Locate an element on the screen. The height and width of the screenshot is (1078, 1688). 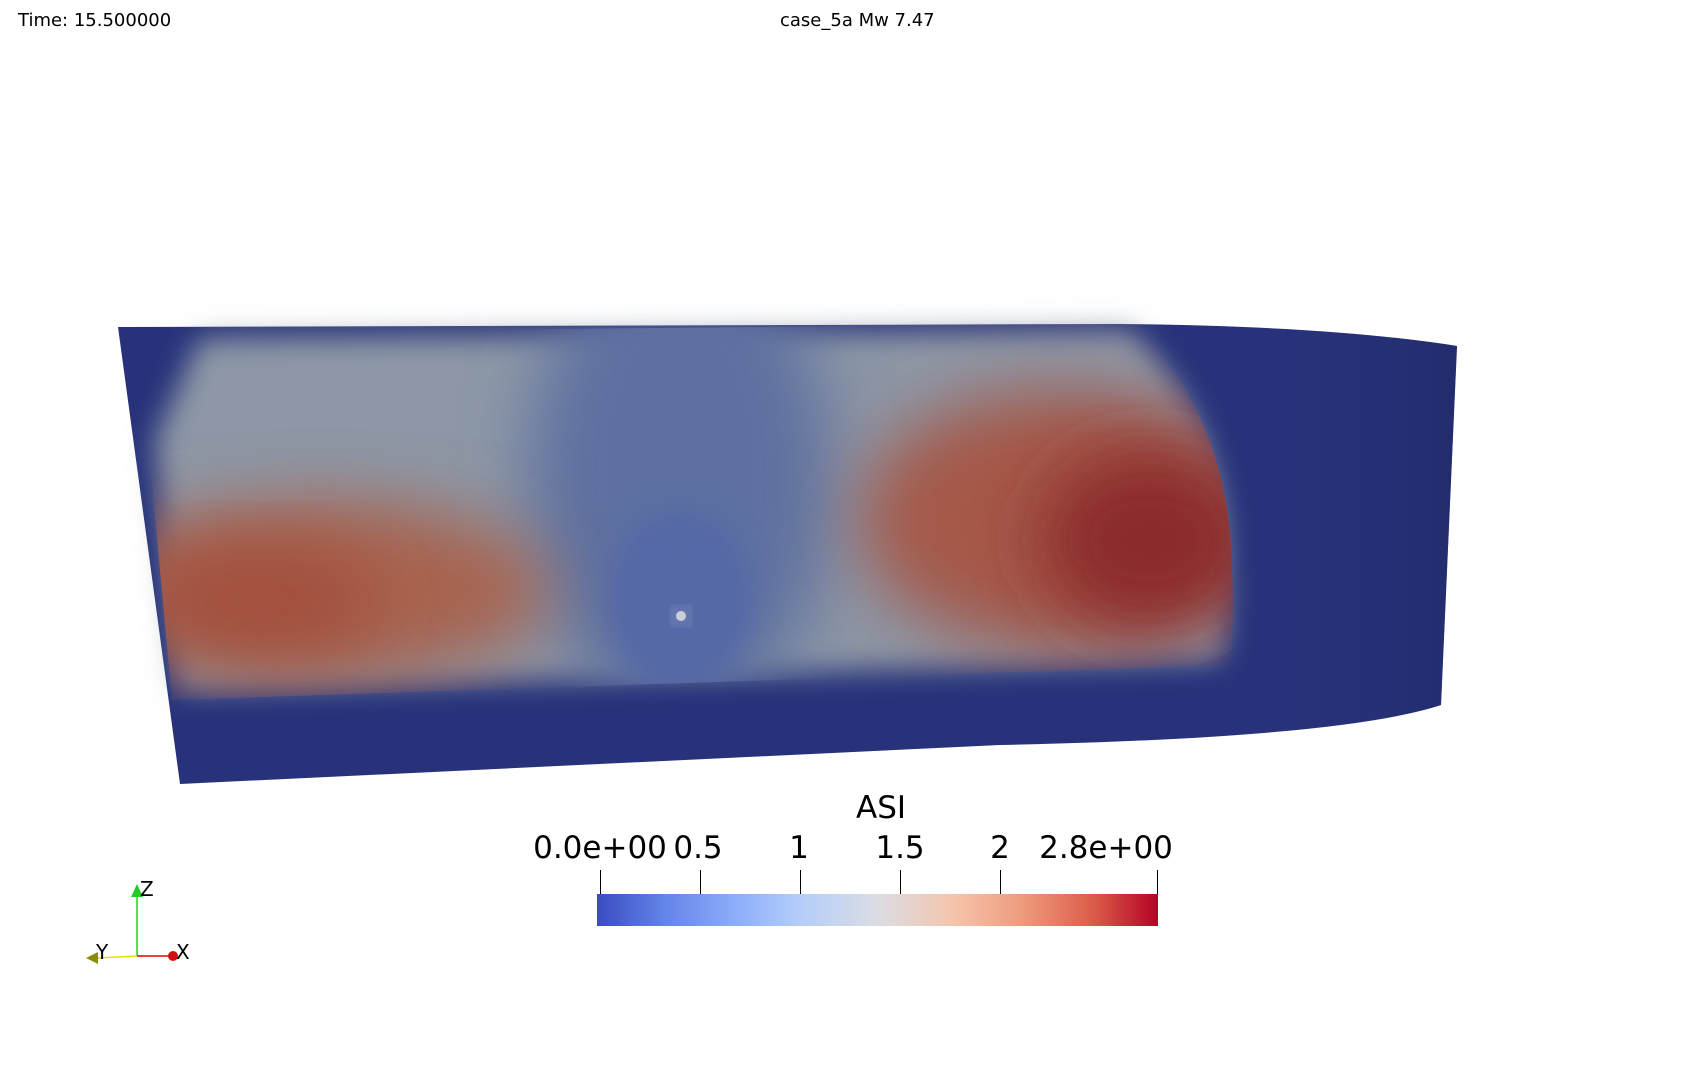
x-axis-label: X is located at coordinates (183, 952).